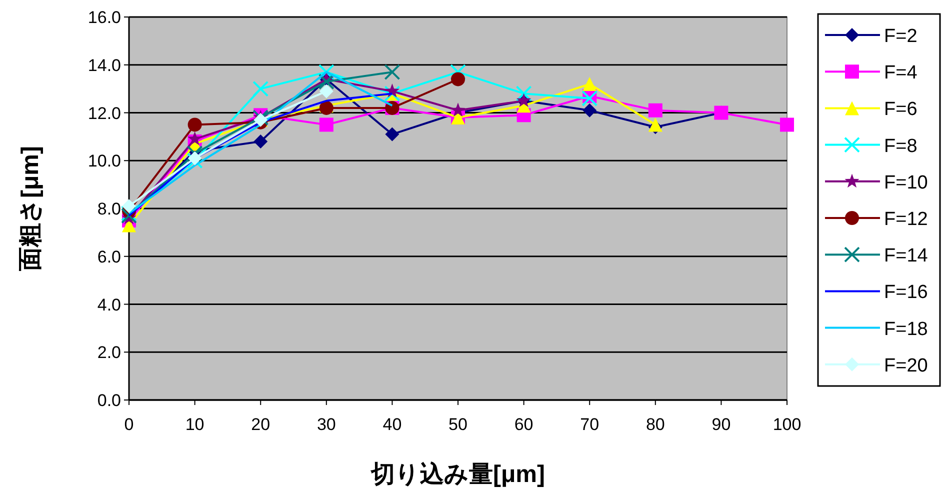 The height and width of the screenshot is (495, 943). I want to click on legend-label: F=20, so click(906, 365).